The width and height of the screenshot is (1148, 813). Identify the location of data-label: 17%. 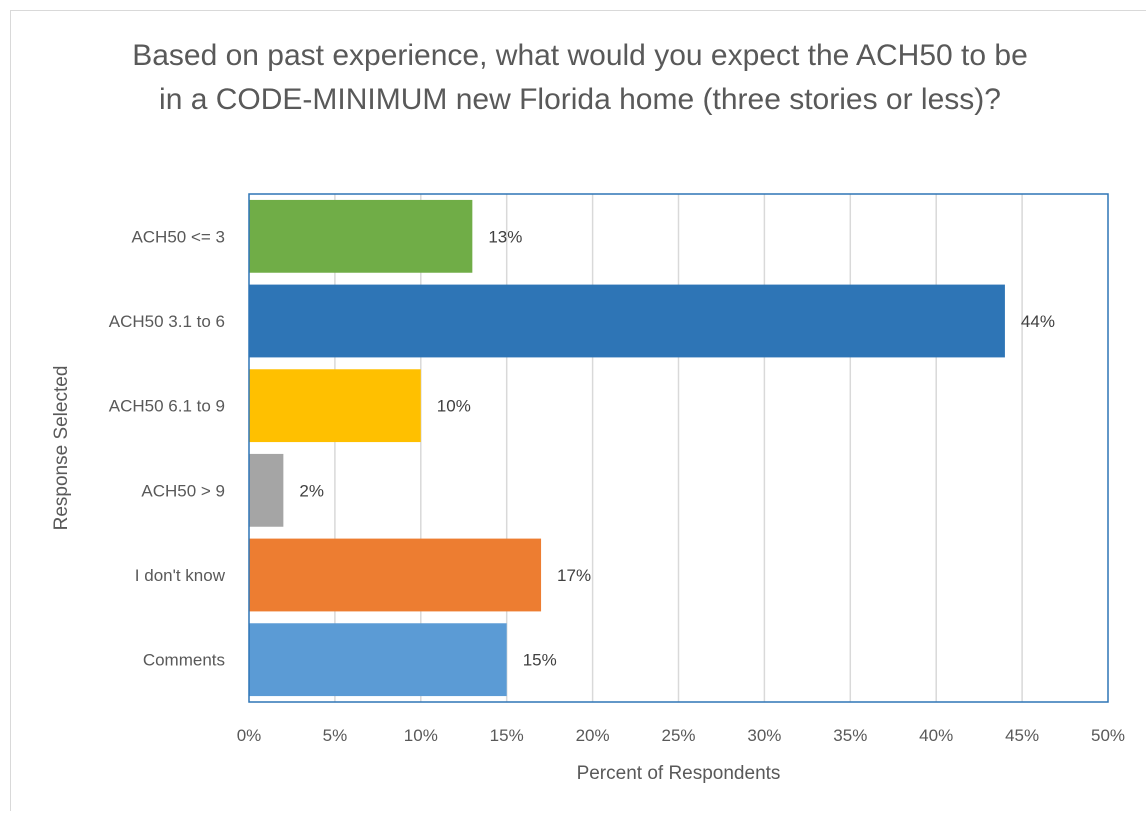
(574, 575).